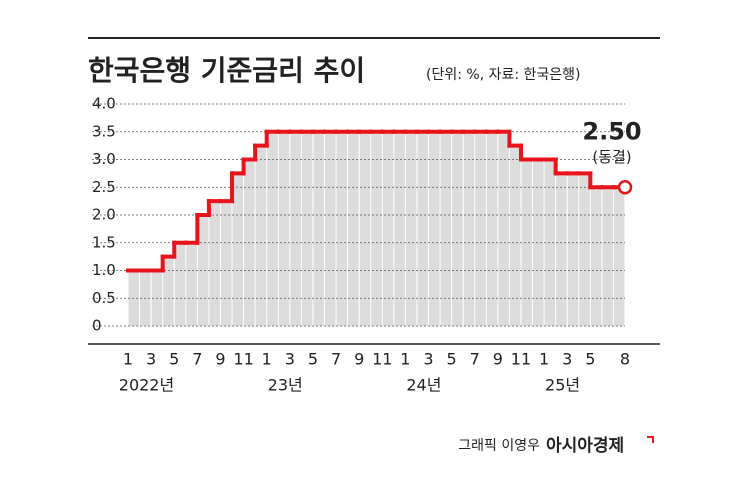 This screenshot has height=493, width=745. What do you see at coordinates (285, 385) in the screenshot?
I see `year-label: 23년` at bounding box center [285, 385].